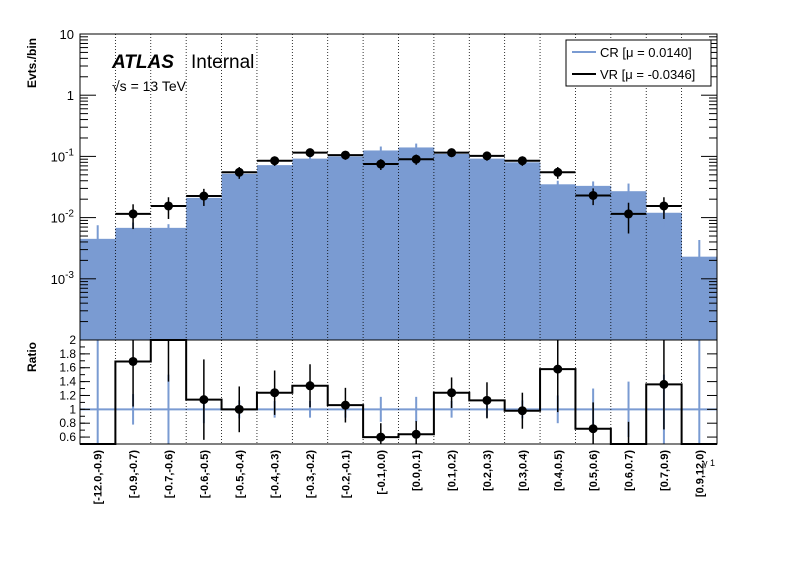 The image size is (796, 572). Describe the element at coordinates (523, 470) in the screenshot. I see `x-tick-label: [0.3,0.4)` at that location.